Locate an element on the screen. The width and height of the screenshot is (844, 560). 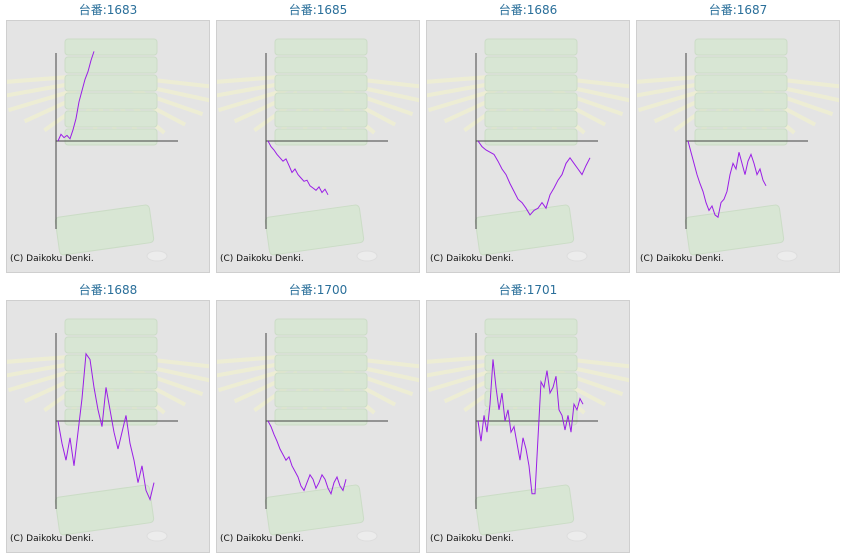
machine-cell: 台番:1687 (C) Daikoku Denki. is located at coordinates (738, 136).